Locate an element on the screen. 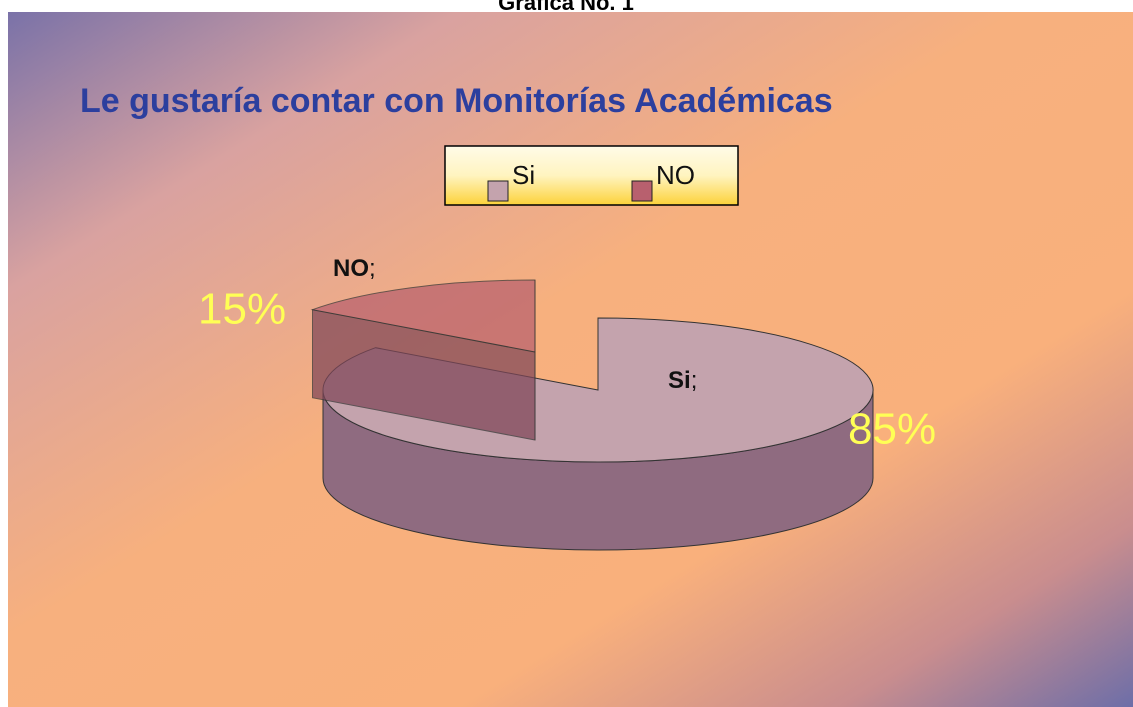 Image resolution: width=1133 pixels, height=707 pixels. category-name: Si is located at coordinates (679, 380).